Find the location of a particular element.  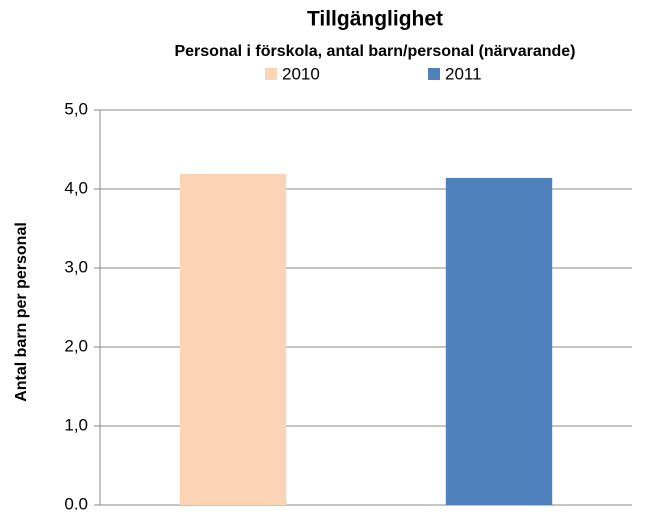

y-tick-label: 0.0 is located at coordinates (76, 503).